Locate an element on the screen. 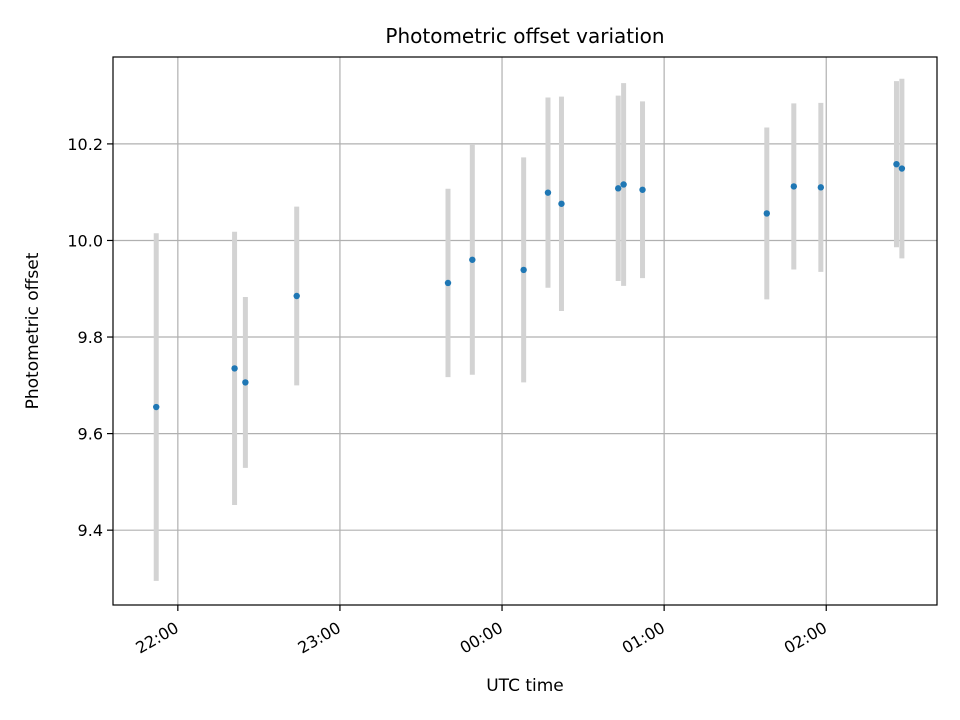 Image resolution: width=960 pixels, height=720 pixels. x-tick-label: 01:00 is located at coordinates (643, 638).